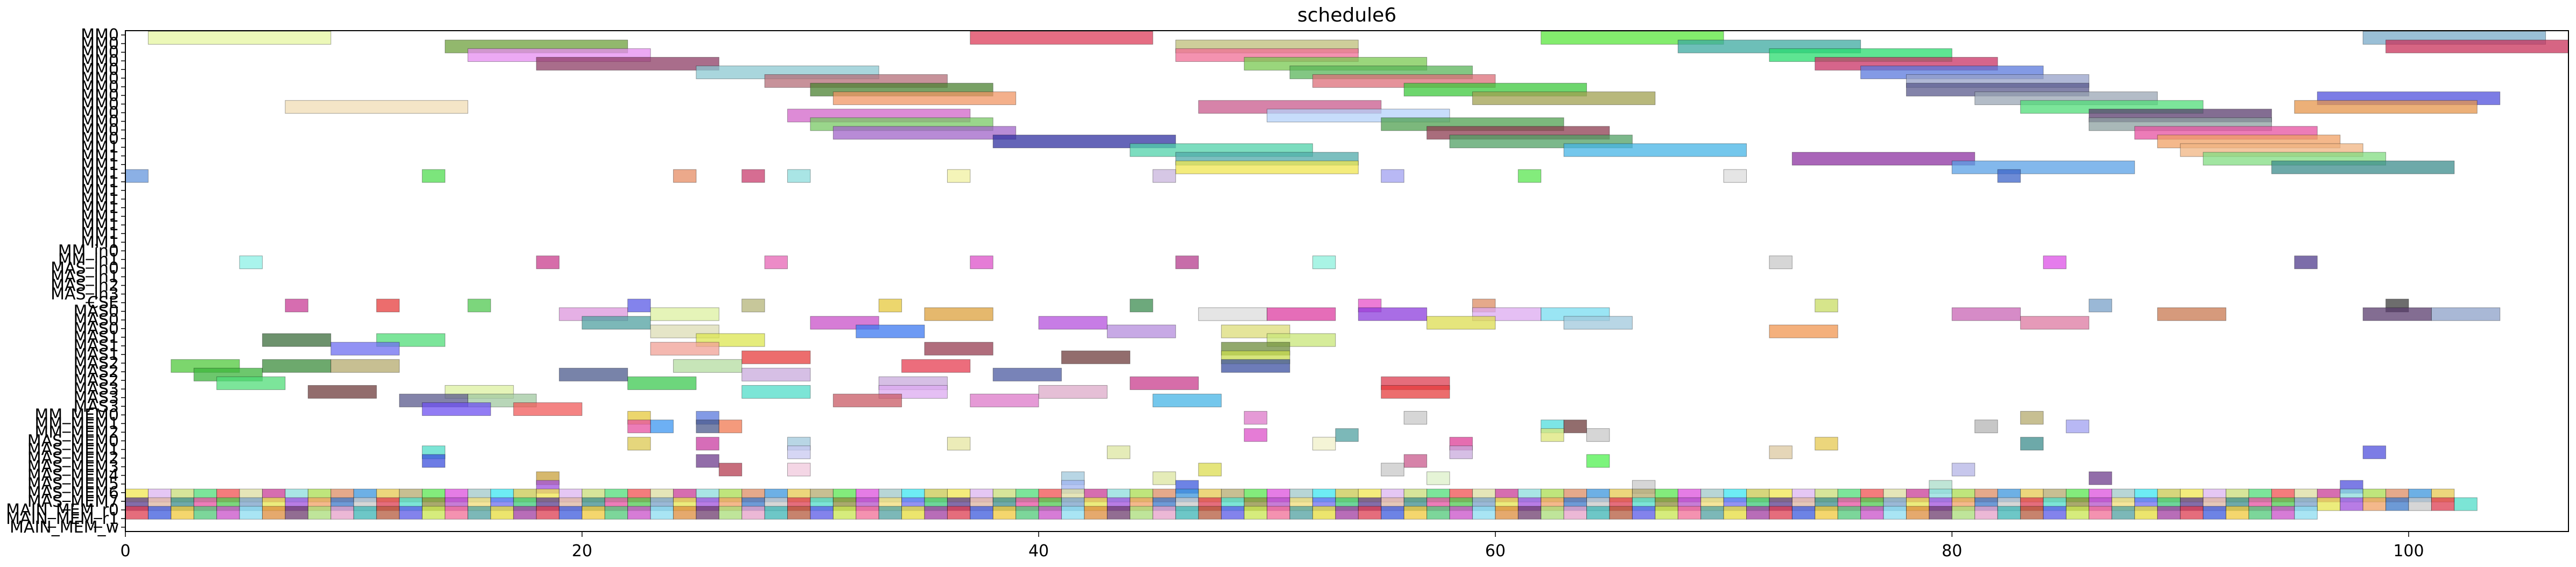 This screenshot has width=2576, height=567. What do you see at coordinates (96, 372) in the screenshot?
I see `y-tick-label-39: MAS2` at bounding box center [96, 372].